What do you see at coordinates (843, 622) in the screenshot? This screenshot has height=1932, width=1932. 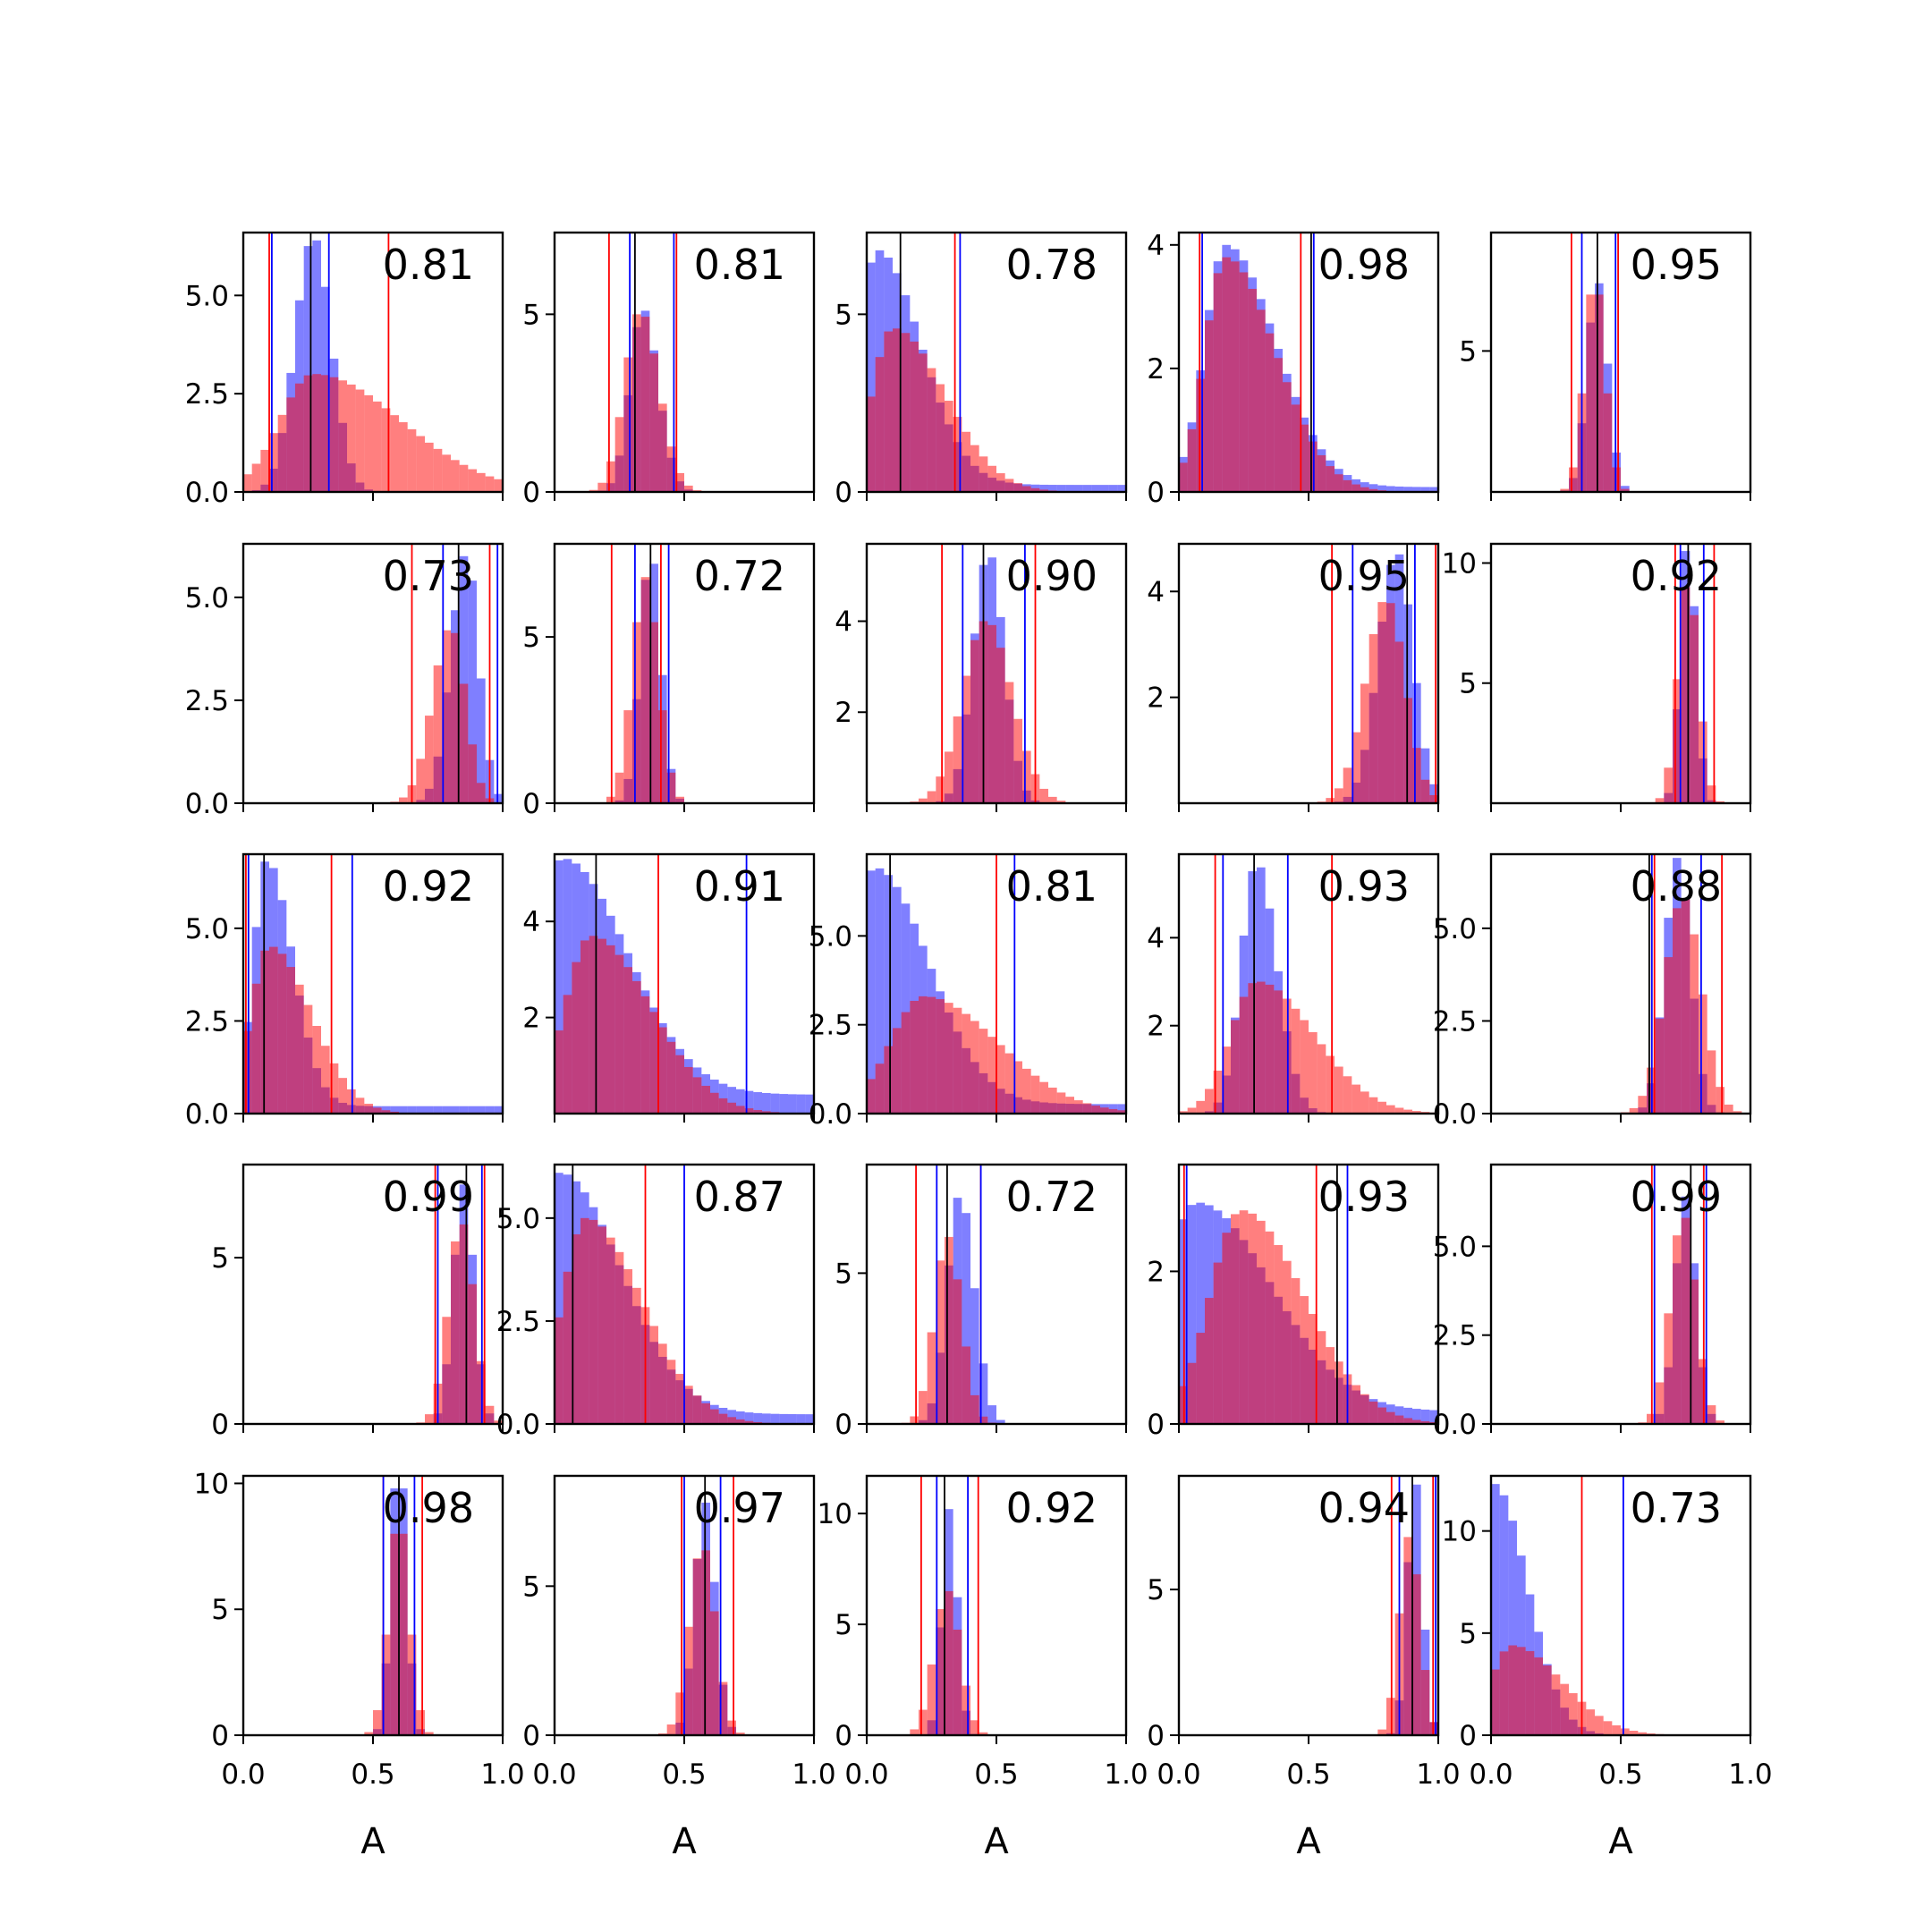 I see `y-tick-label: 4` at bounding box center [843, 622].